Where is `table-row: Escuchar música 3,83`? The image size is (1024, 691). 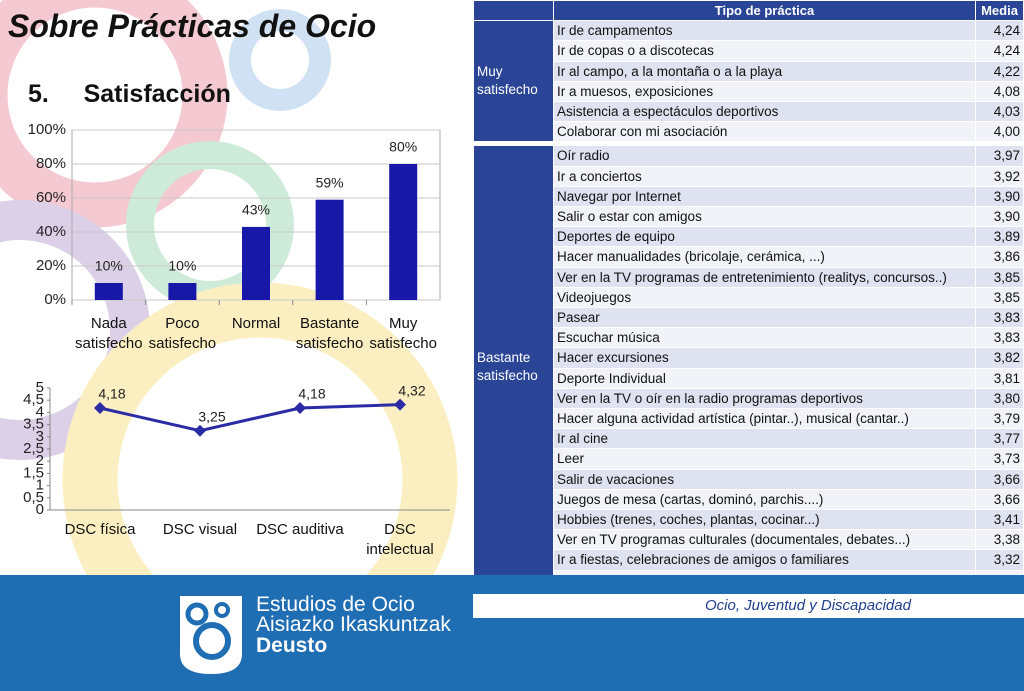 table-row: Escuchar música 3,83 is located at coordinates (749, 338).